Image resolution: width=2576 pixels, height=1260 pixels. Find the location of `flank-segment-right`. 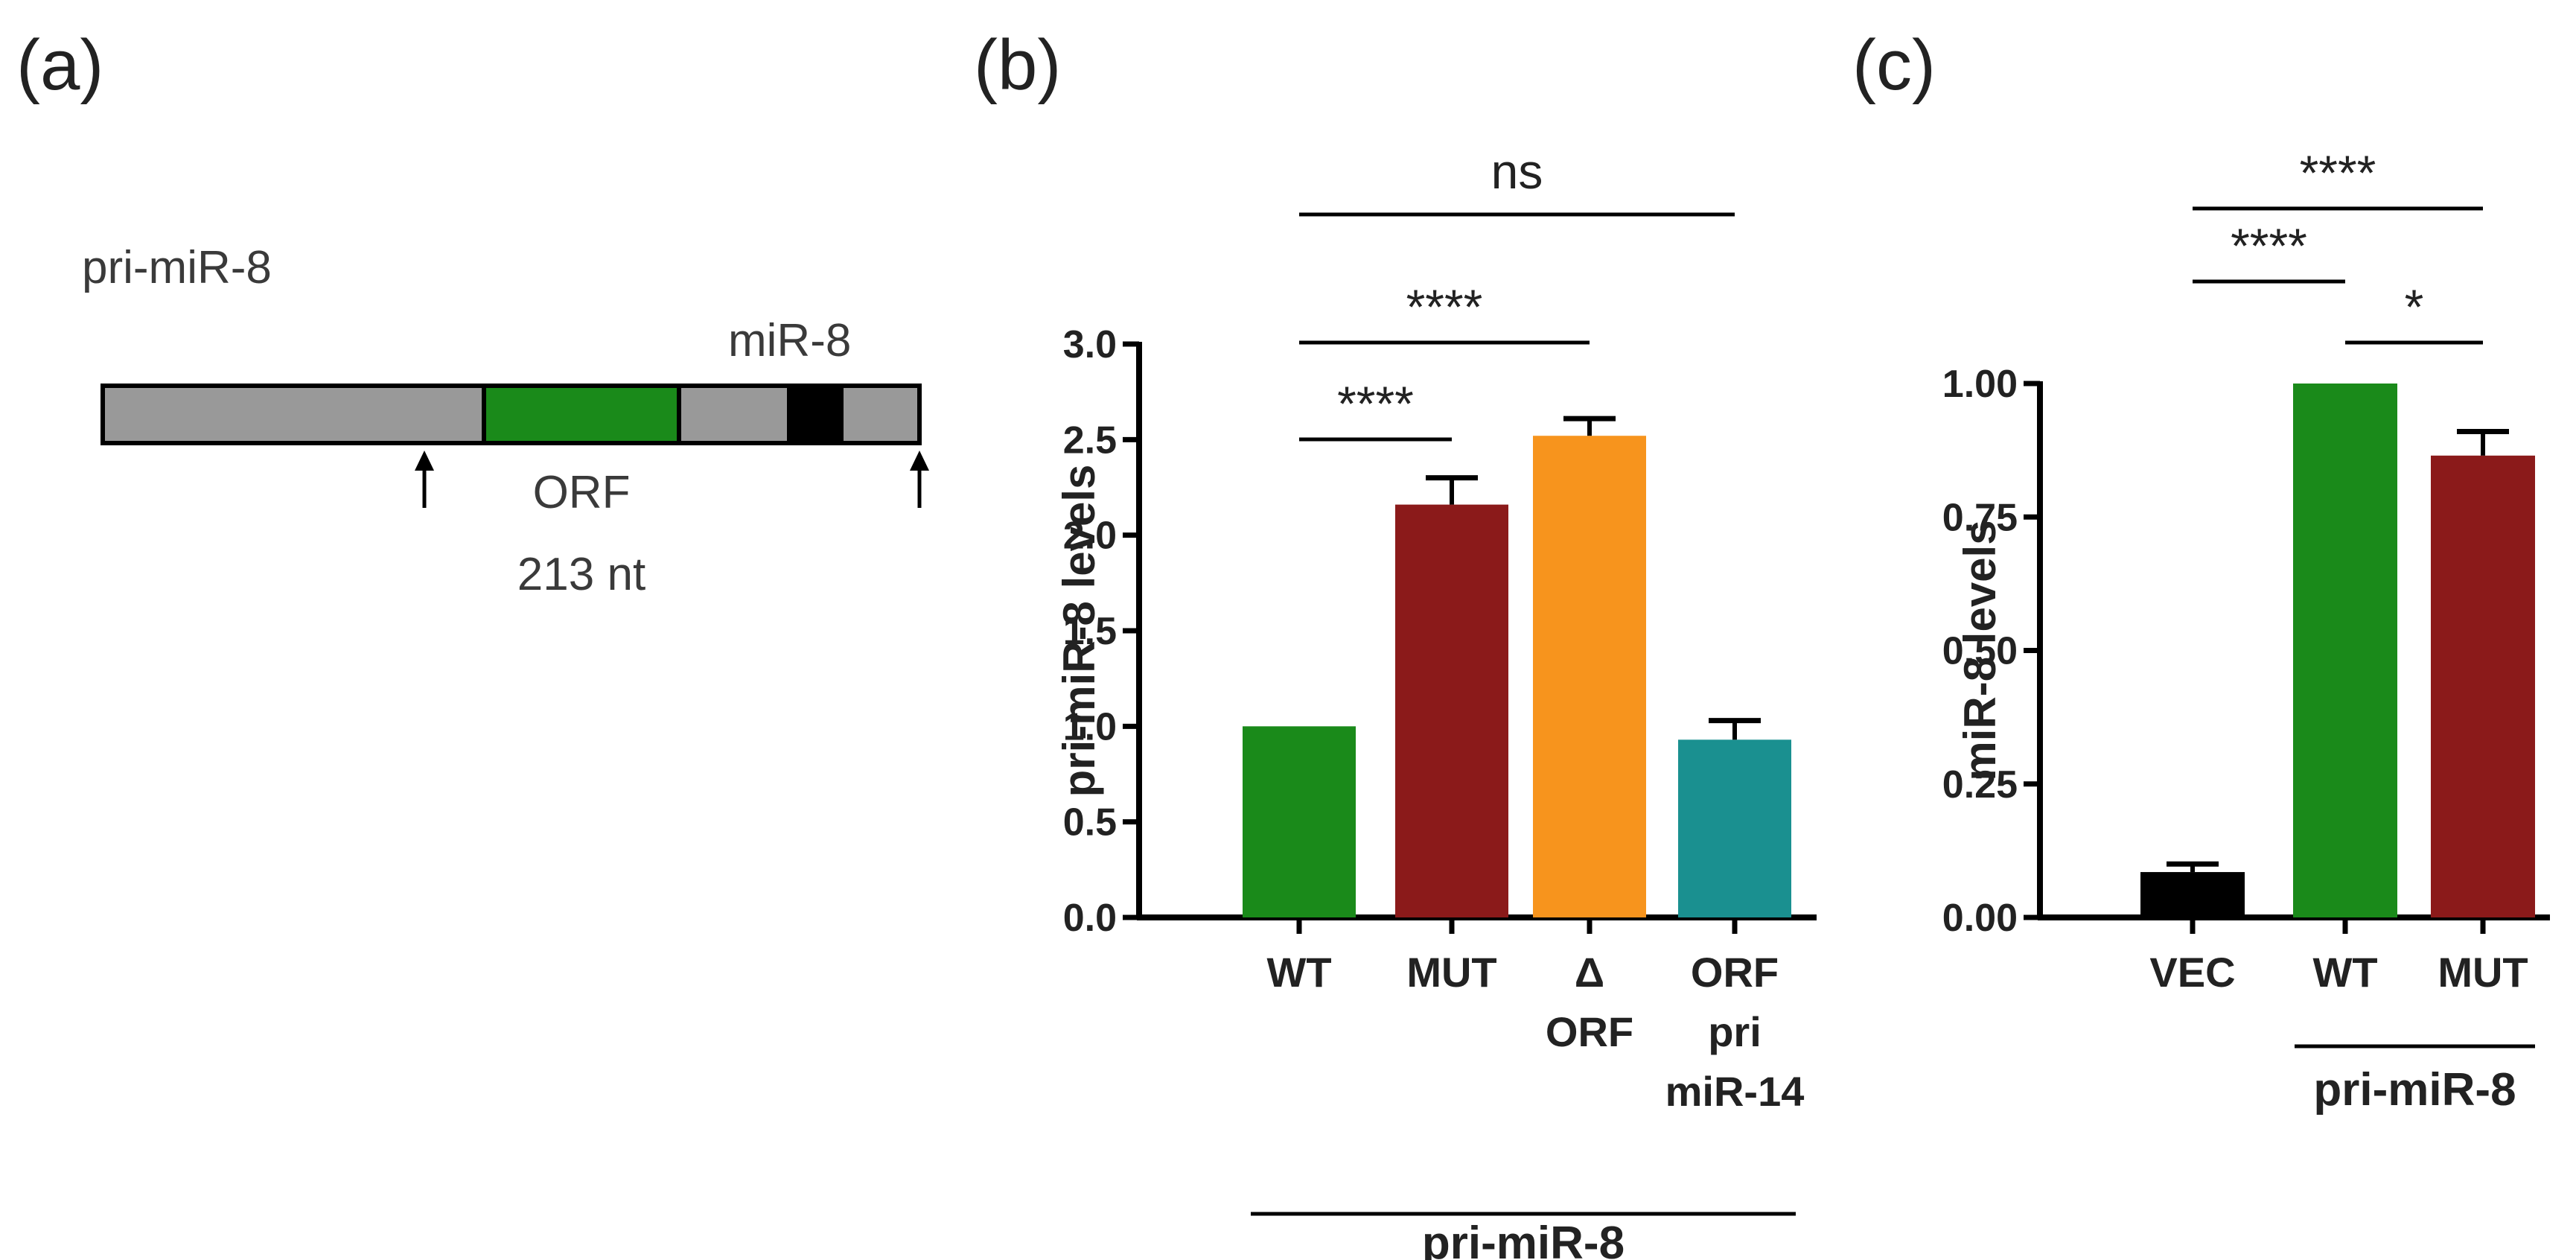

flank-segment-right is located at coordinates (880, 414).